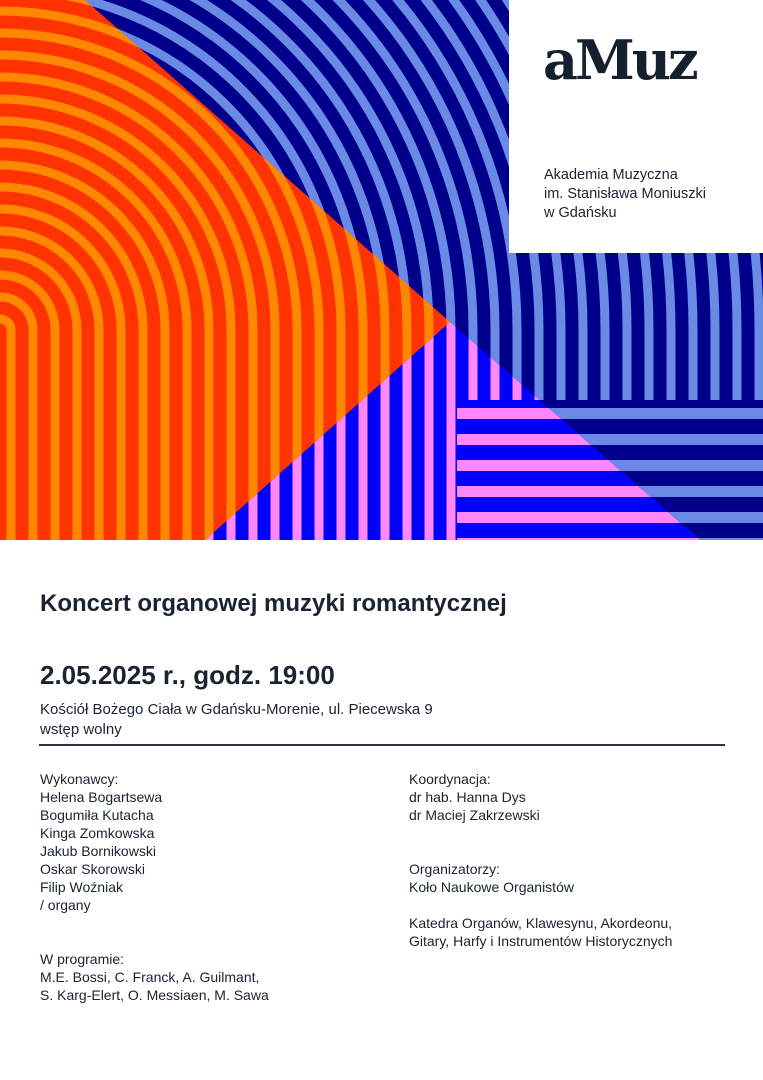 The image size is (763, 1080). I want to click on performer: Filip Woźniak, so click(81, 887).